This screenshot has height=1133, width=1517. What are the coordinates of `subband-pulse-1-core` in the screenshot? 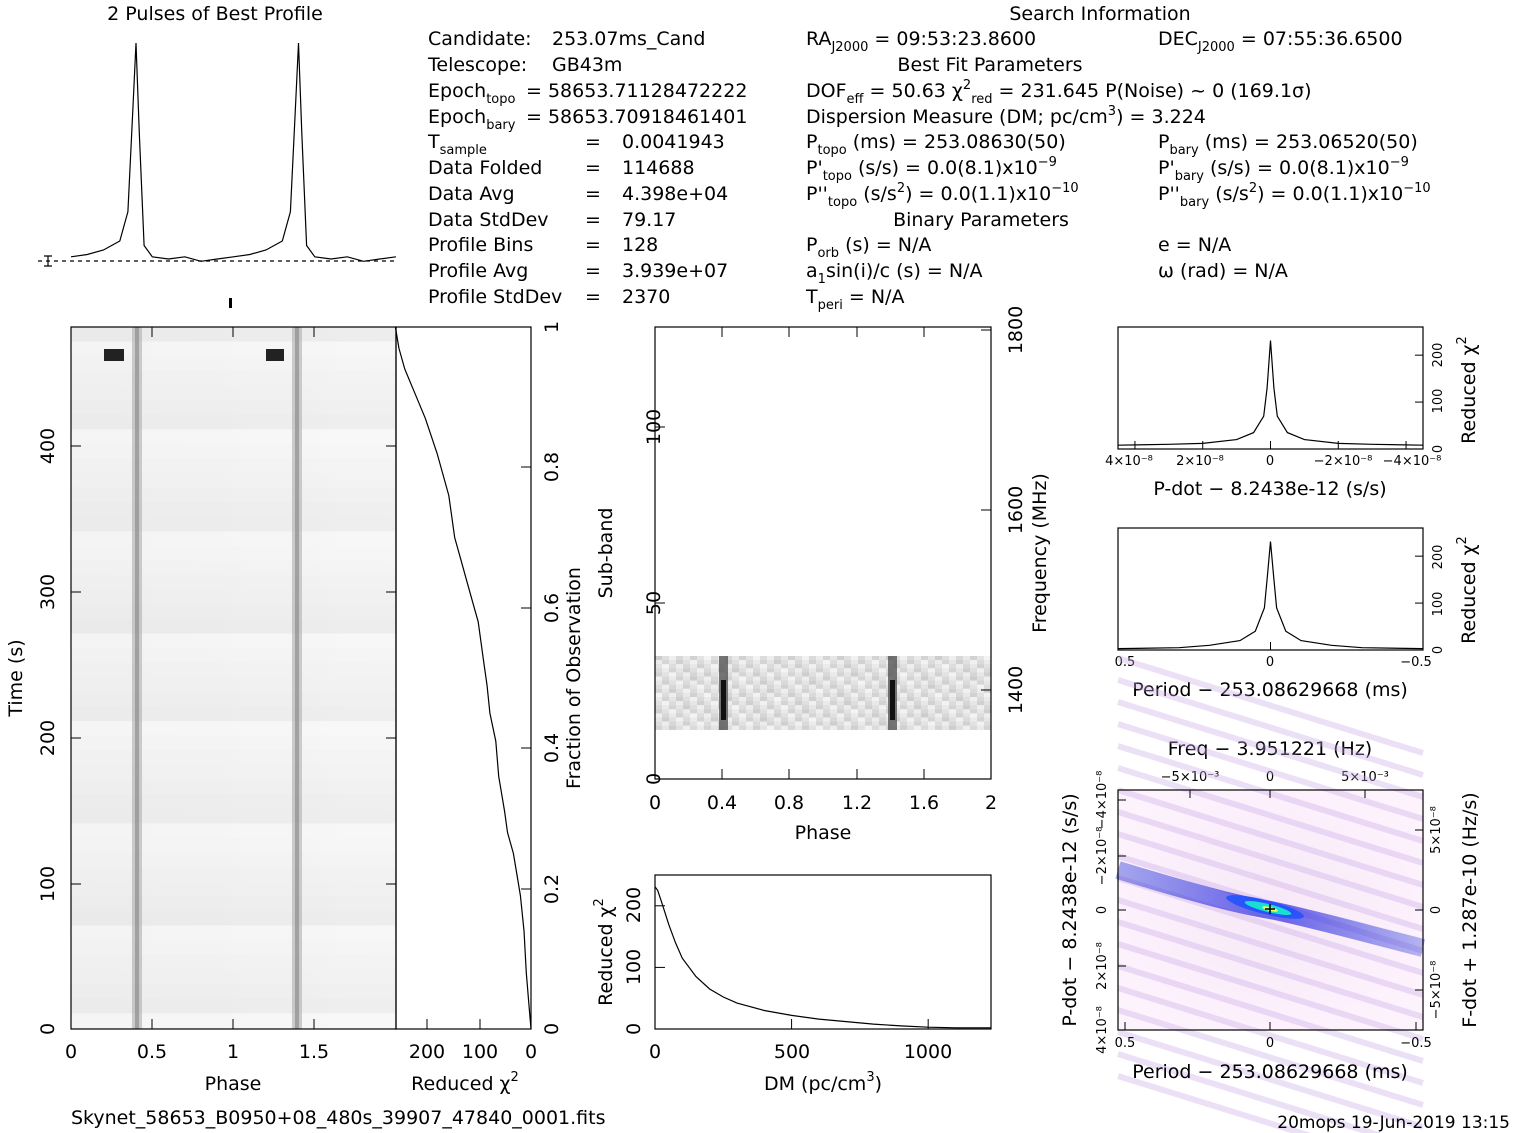 It's located at (723, 700).